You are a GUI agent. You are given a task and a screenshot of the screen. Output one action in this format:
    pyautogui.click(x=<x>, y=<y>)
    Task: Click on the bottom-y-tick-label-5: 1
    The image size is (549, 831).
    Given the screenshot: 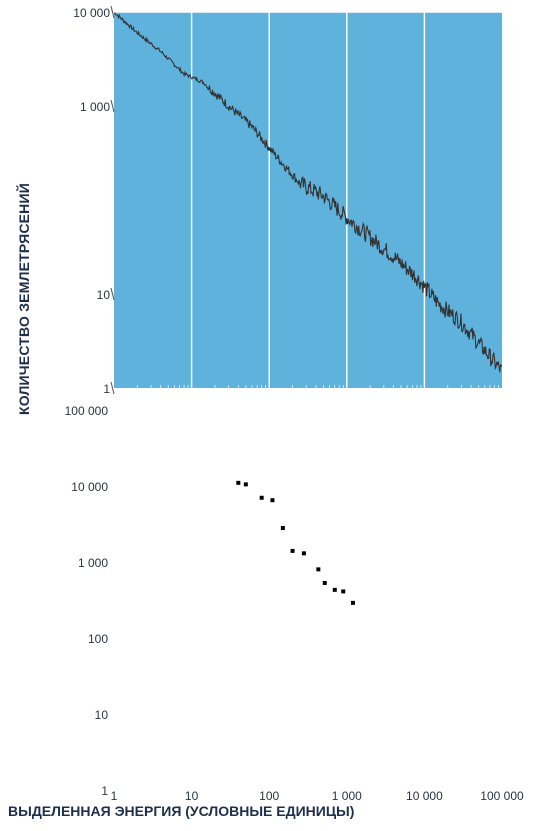 What is the action you would take?
    pyautogui.click(x=104, y=791)
    